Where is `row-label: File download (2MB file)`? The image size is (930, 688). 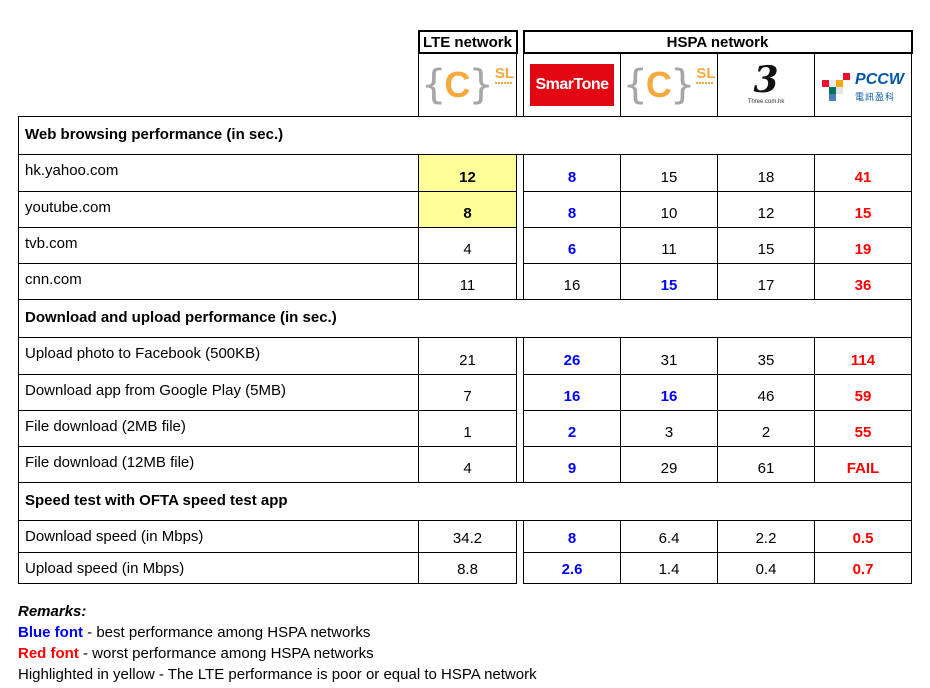
row-label: File download (2MB file) is located at coordinates (218, 428).